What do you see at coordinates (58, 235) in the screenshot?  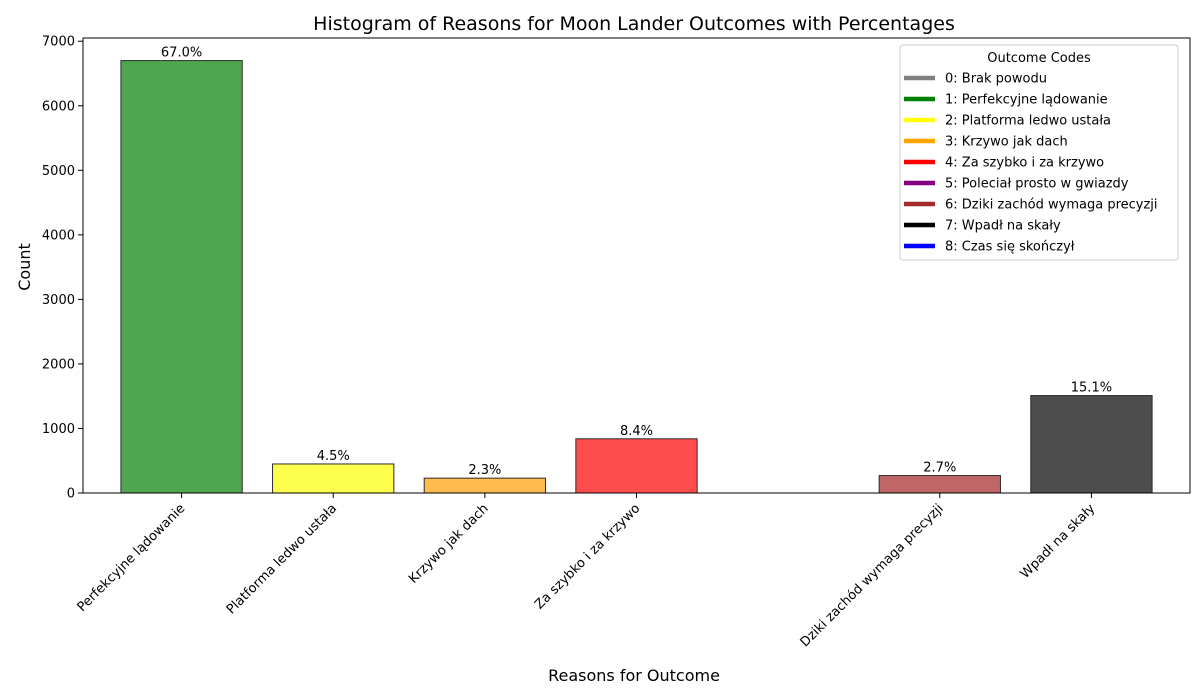 I see `y-tick-label: 4000` at bounding box center [58, 235].